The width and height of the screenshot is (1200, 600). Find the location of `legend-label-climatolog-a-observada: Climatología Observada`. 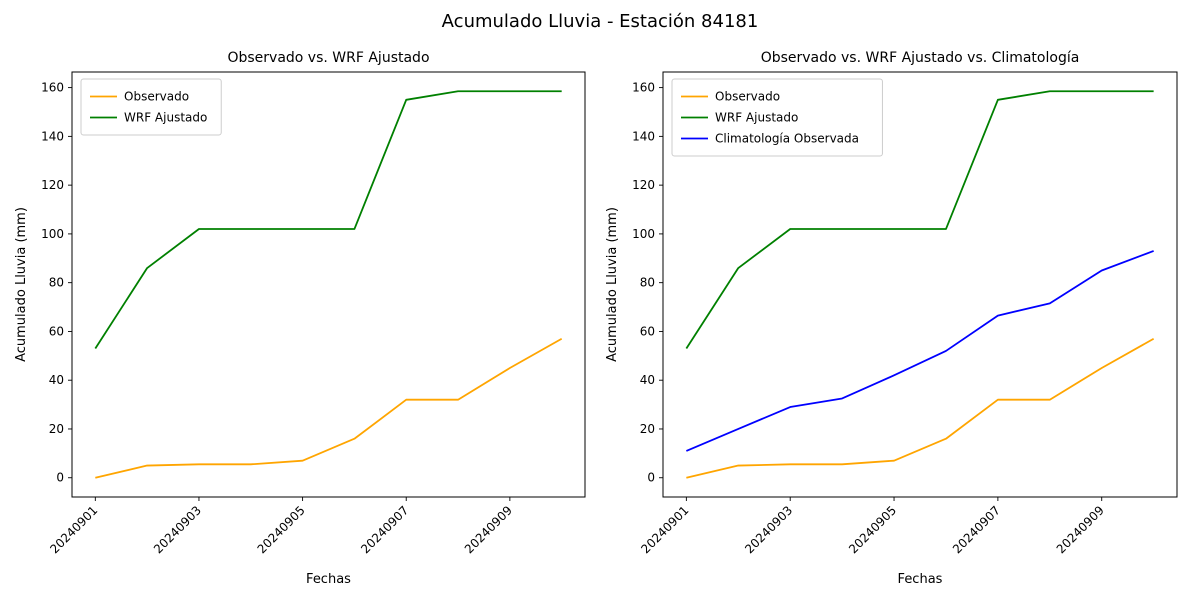

legend-label-climatolog-a-observada: Climatología Observada is located at coordinates (787, 138).